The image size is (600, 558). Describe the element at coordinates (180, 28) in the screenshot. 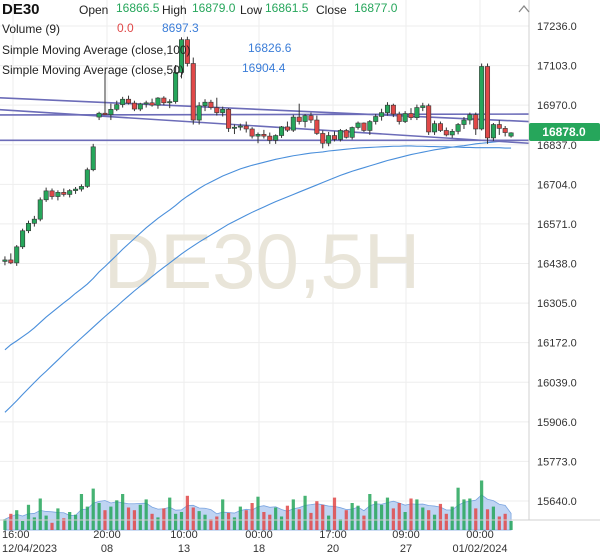

I see `volume-avg-value: 8697.3` at that location.